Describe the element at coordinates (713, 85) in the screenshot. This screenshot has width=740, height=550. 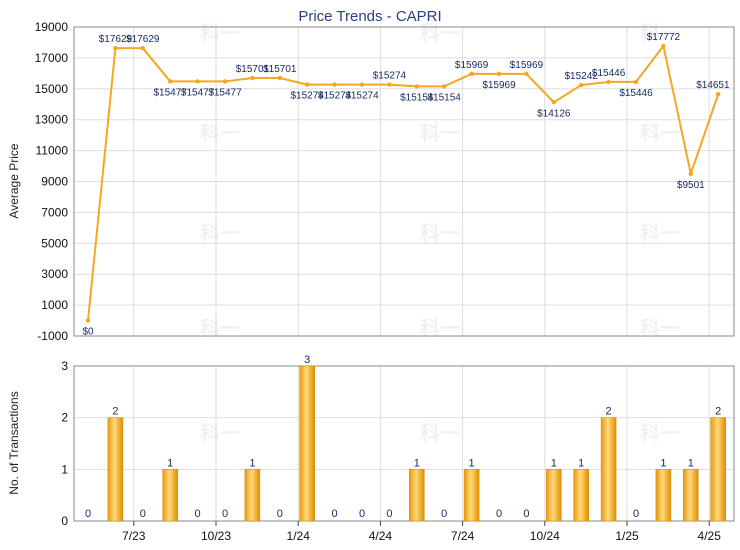
I see `price-point-label: $14651` at that location.